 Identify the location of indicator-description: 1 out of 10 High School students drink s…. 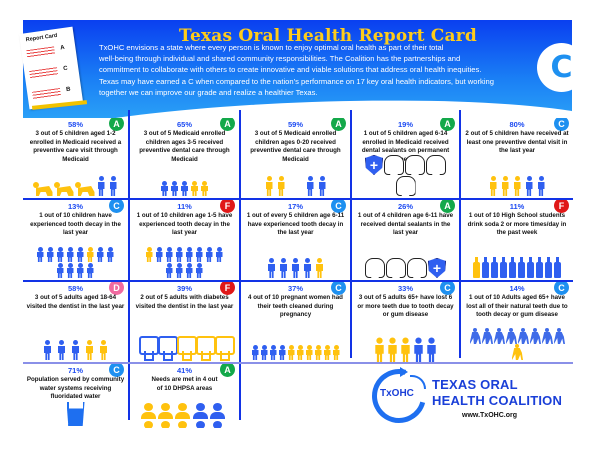
(517, 224).